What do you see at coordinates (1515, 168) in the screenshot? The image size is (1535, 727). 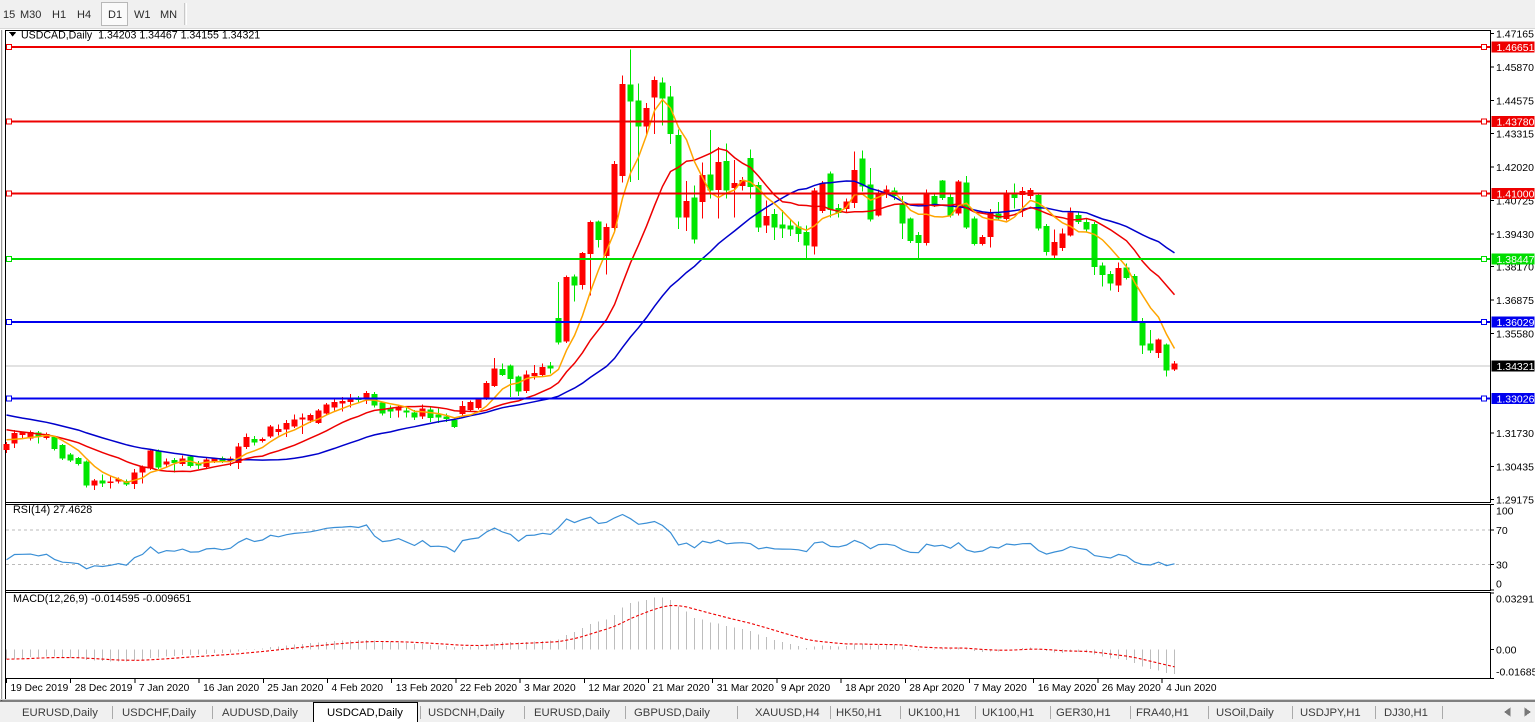 I see `svg-text: 1.42020` at bounding box center [1515, 168].